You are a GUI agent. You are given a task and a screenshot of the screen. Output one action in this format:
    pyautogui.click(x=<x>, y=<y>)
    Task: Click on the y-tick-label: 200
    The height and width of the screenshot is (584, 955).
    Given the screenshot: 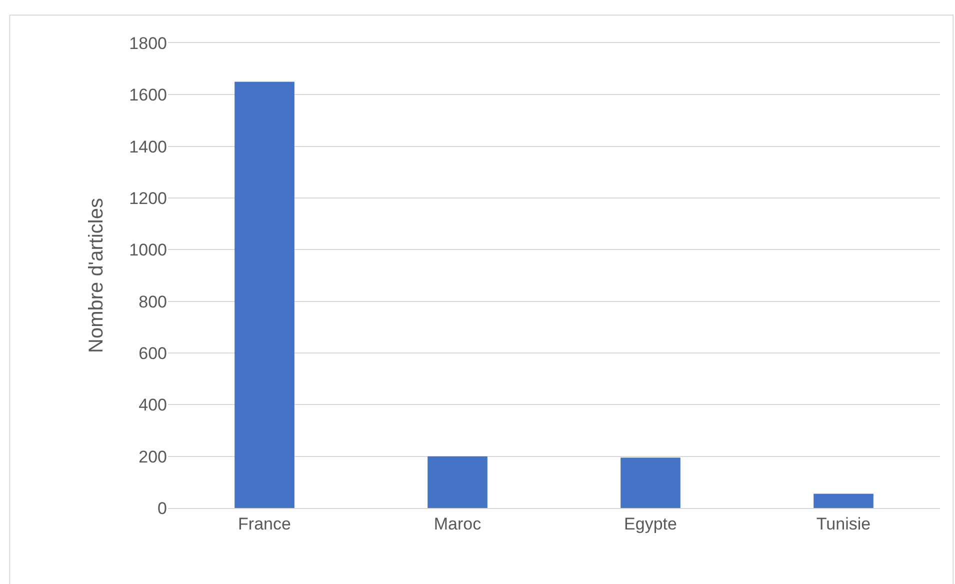 What is the action you would take?
    pyautogui.click(x=152, y=456)
    